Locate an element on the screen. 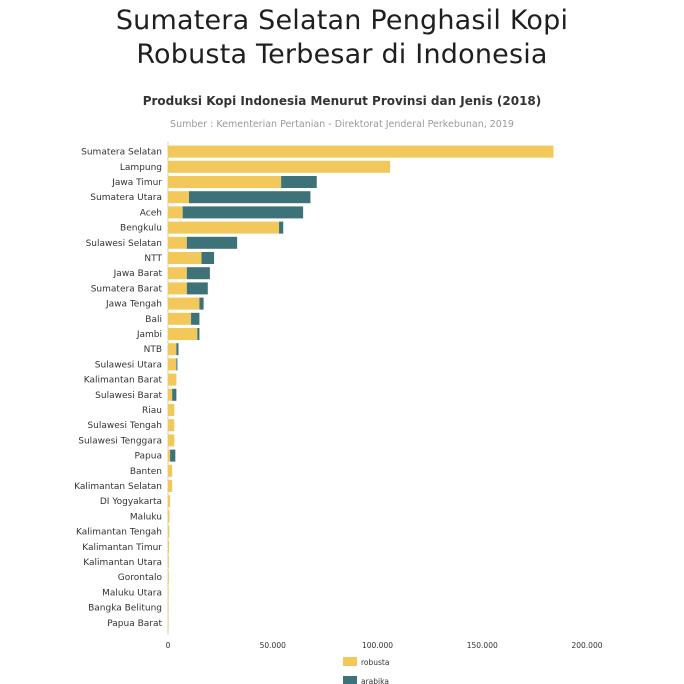 The height and width of the screenshot is (684, 684). category-label: Jawa Barat is located at coordinates (138, 274).